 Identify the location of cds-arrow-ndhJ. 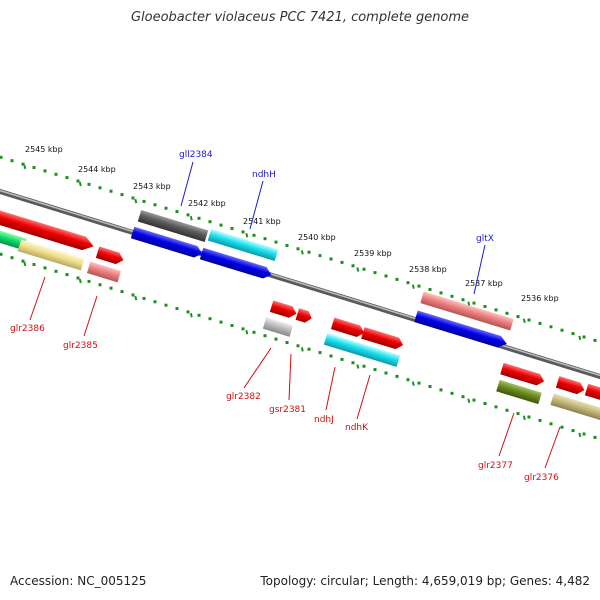
(348, 328).